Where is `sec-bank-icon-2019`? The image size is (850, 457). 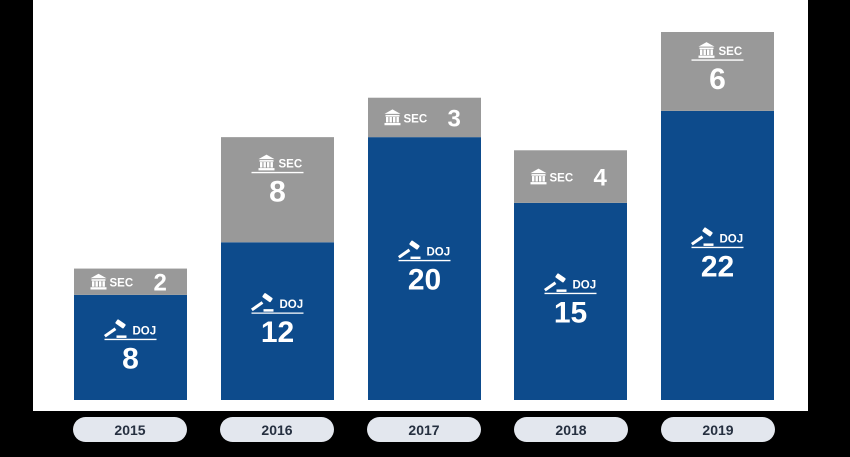 sec-bank-icon-2019 is located at coordinates (706, 50).